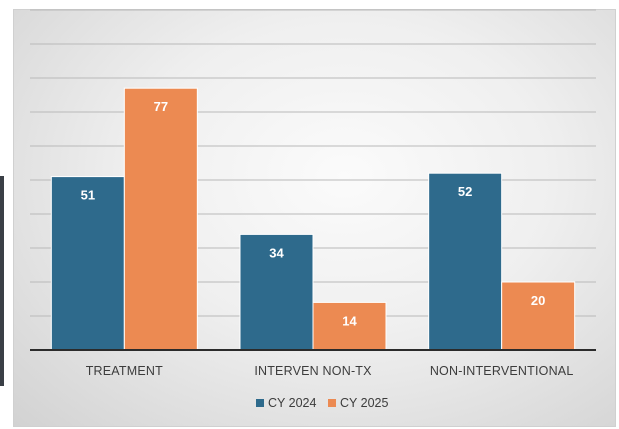  Describe the element at coordinates (322, 403) in the screenshot. I see `legend: CY 2024 CY 2025` at that location.